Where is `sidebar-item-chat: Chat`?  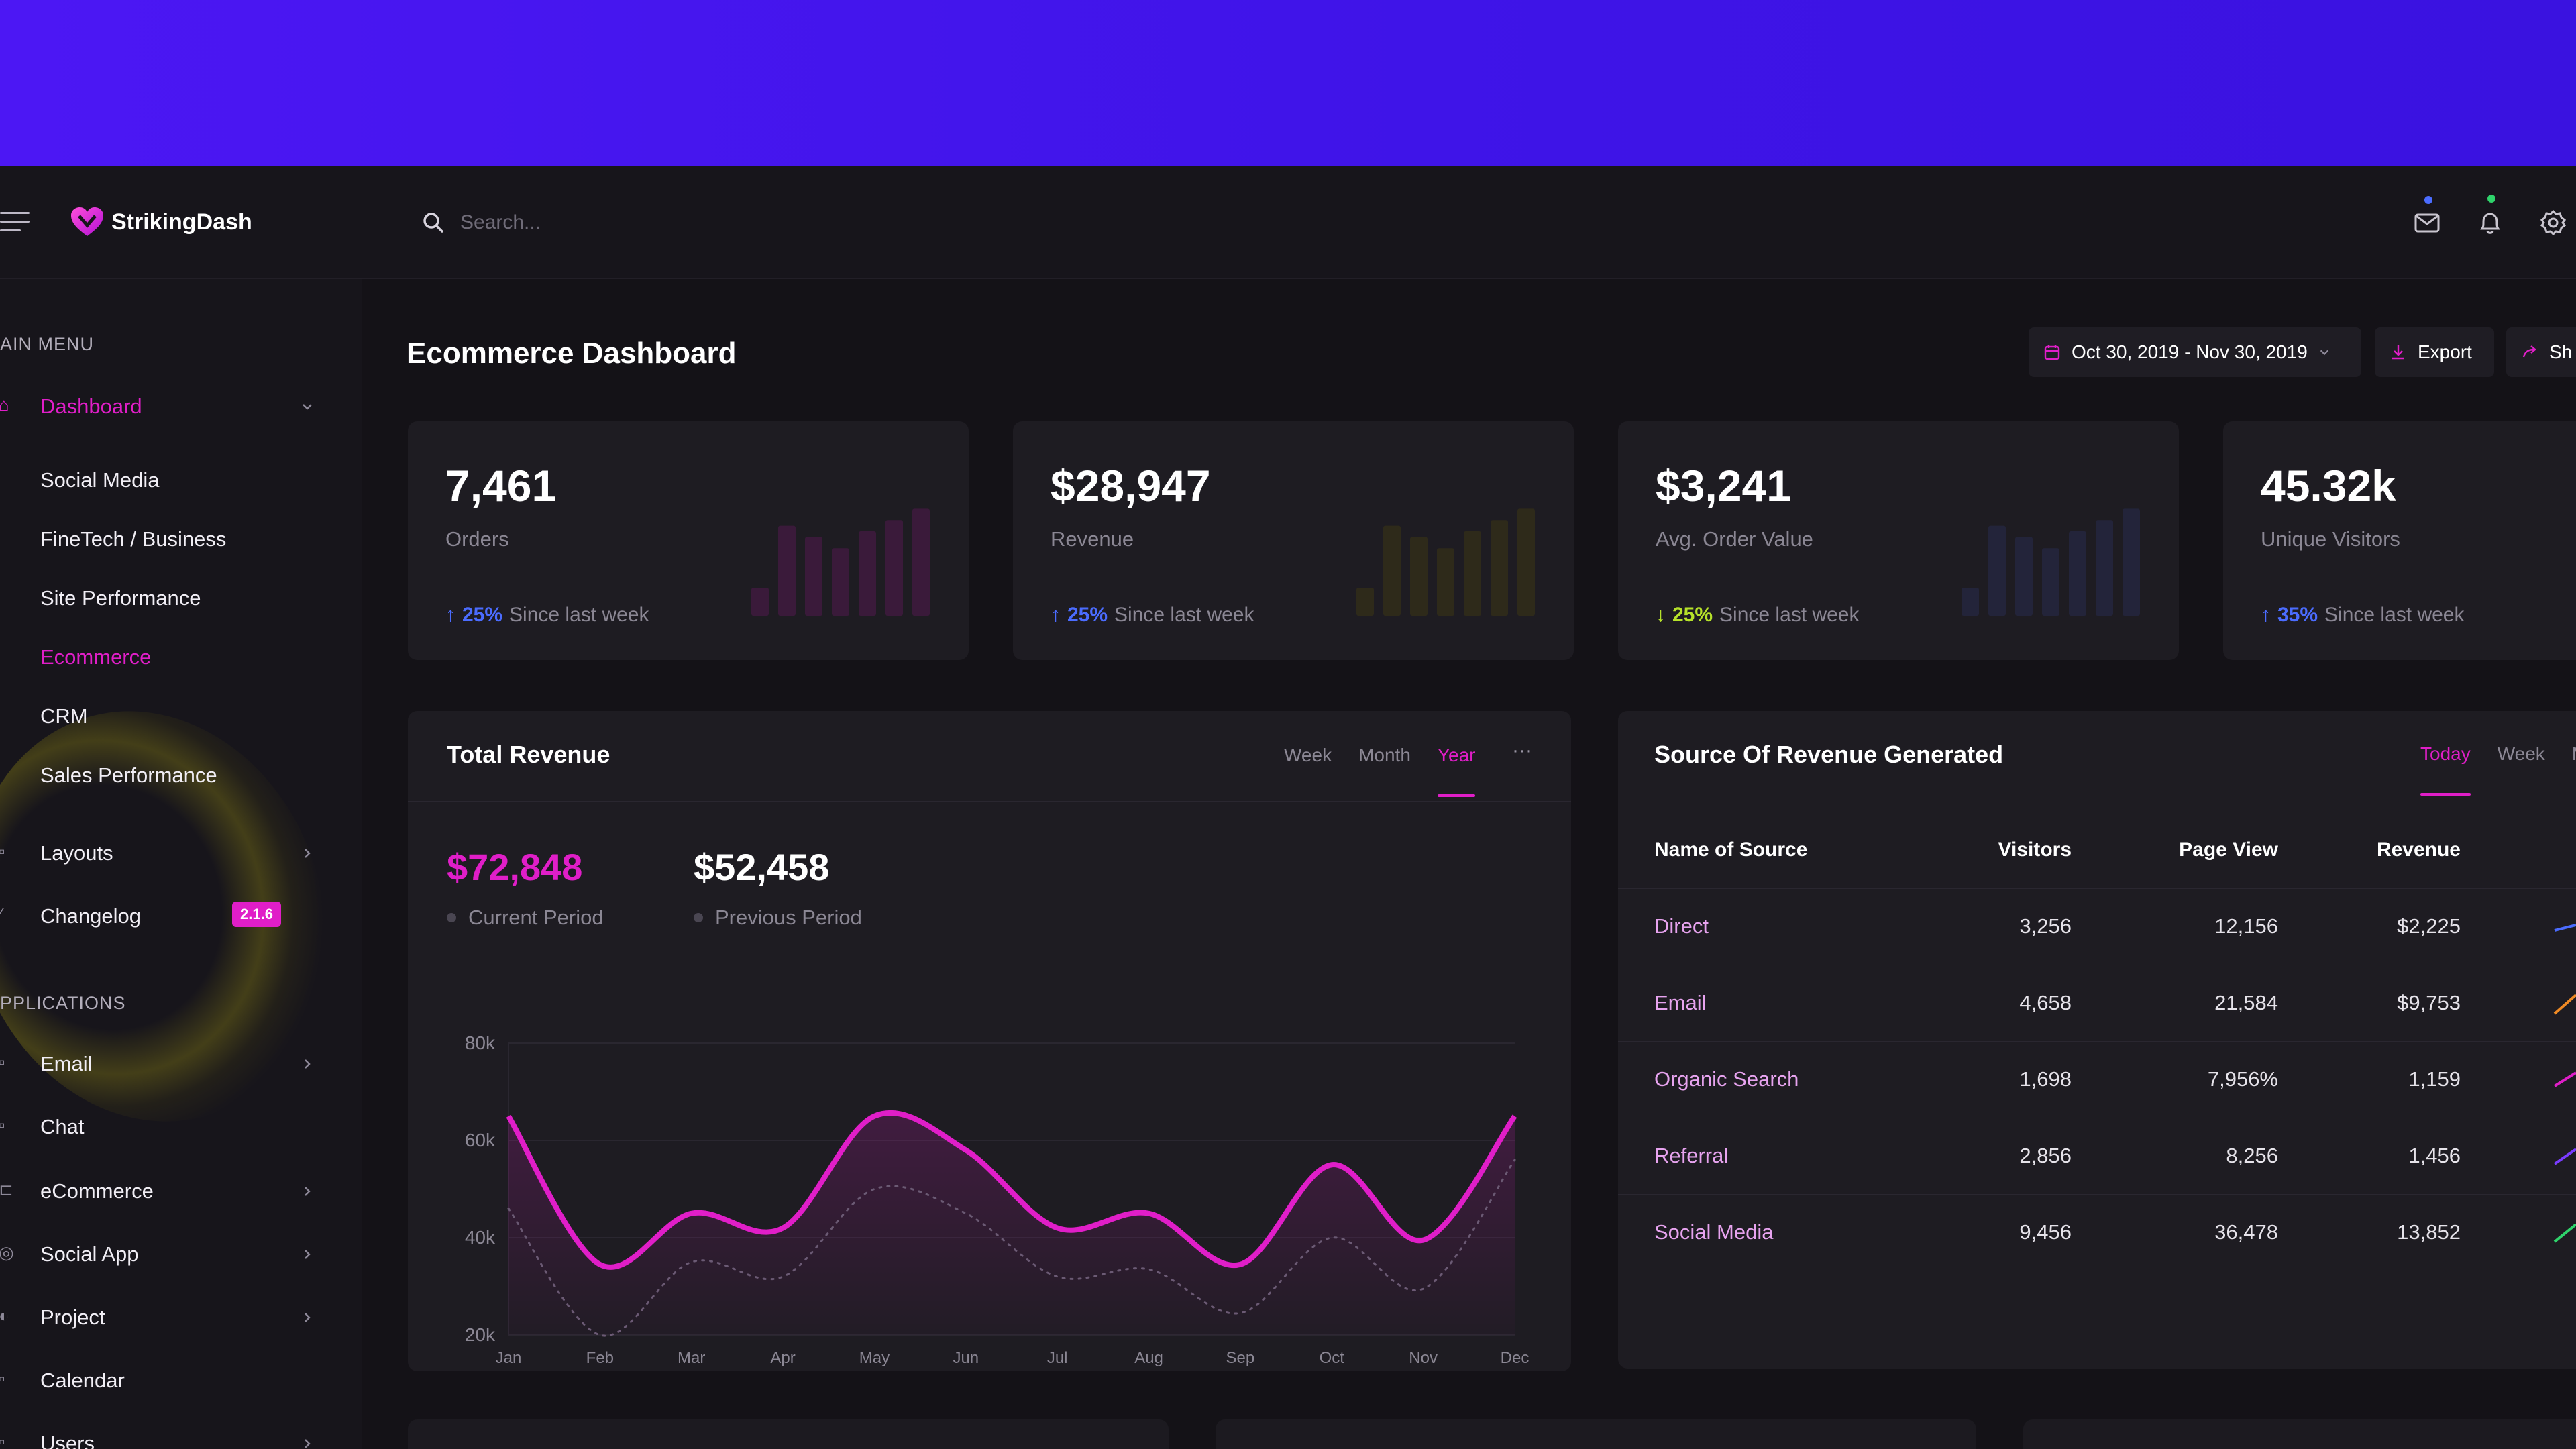 sidebar-item-chat: Chat is located at coordinates (62, 1126).